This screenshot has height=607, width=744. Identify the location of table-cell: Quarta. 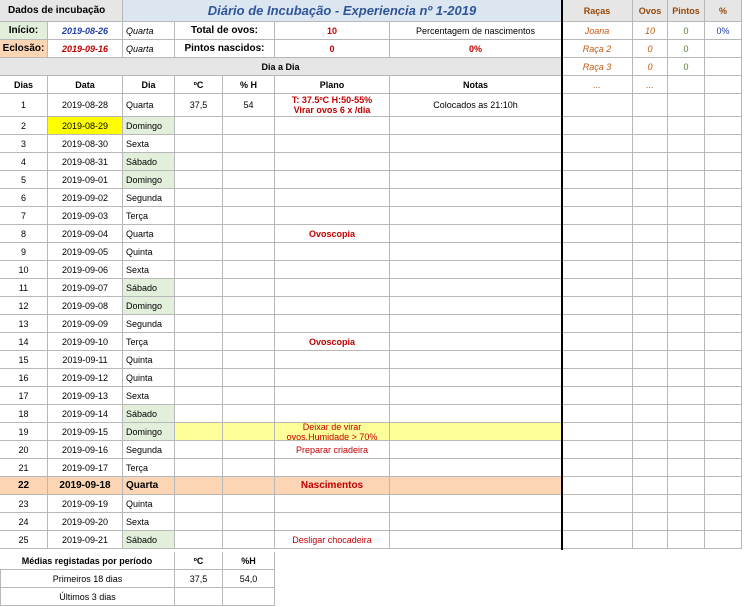
(149, 105).